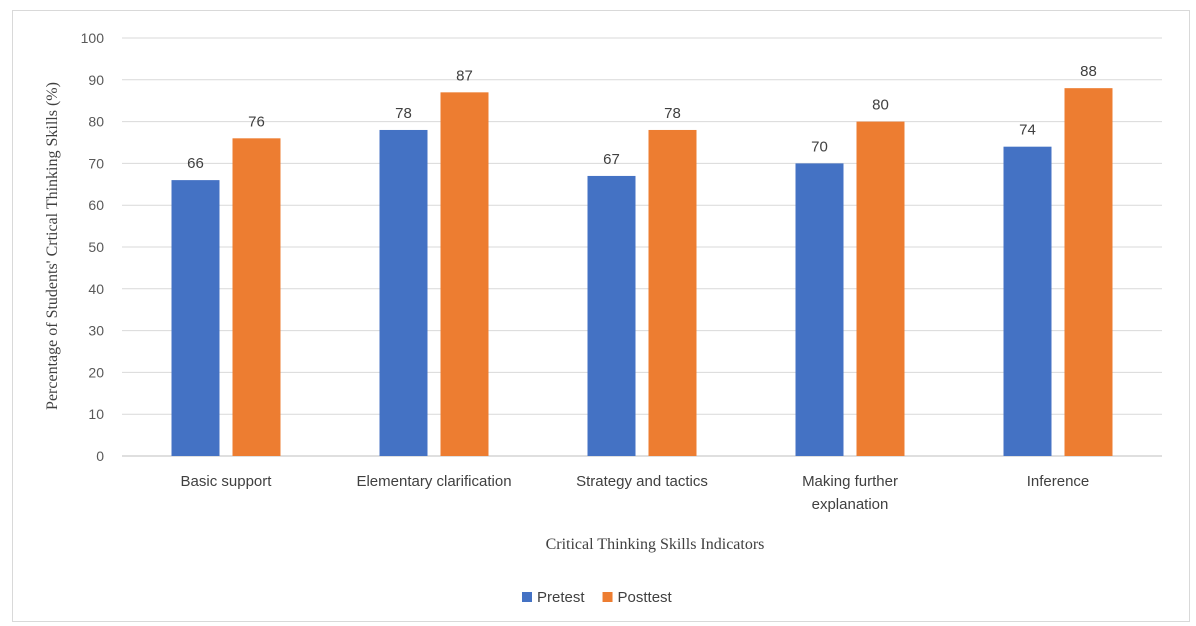 The image size is (1196, 626). Describe the element at coordinates (96, 163) in the screenshot. I see `y-tick-label: 70` at that location.